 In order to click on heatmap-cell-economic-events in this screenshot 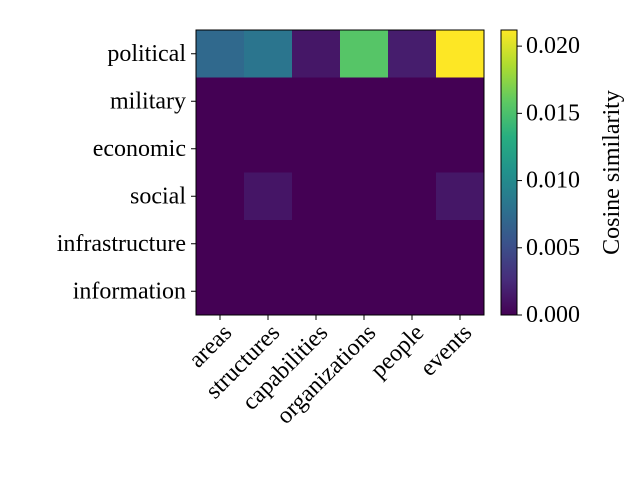, I will do `click(460, 149)`.